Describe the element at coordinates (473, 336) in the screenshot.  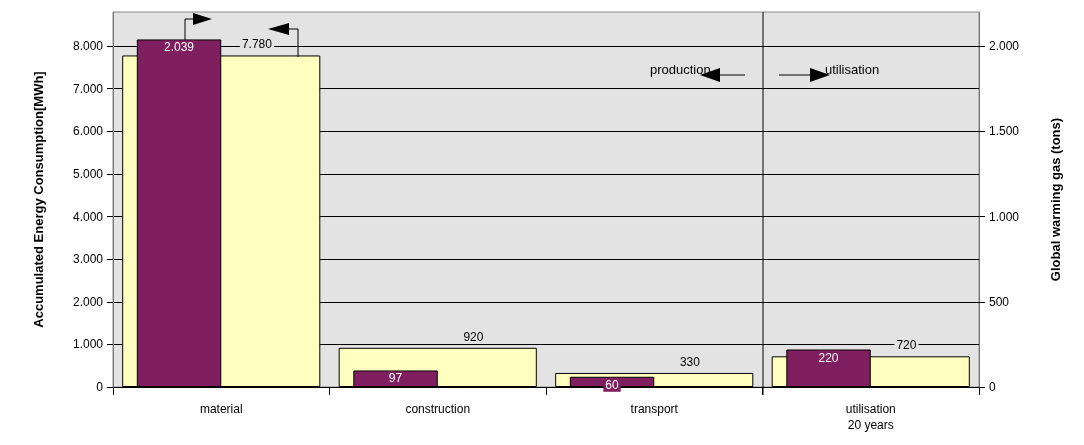
I see `data-label: 920` at that location.